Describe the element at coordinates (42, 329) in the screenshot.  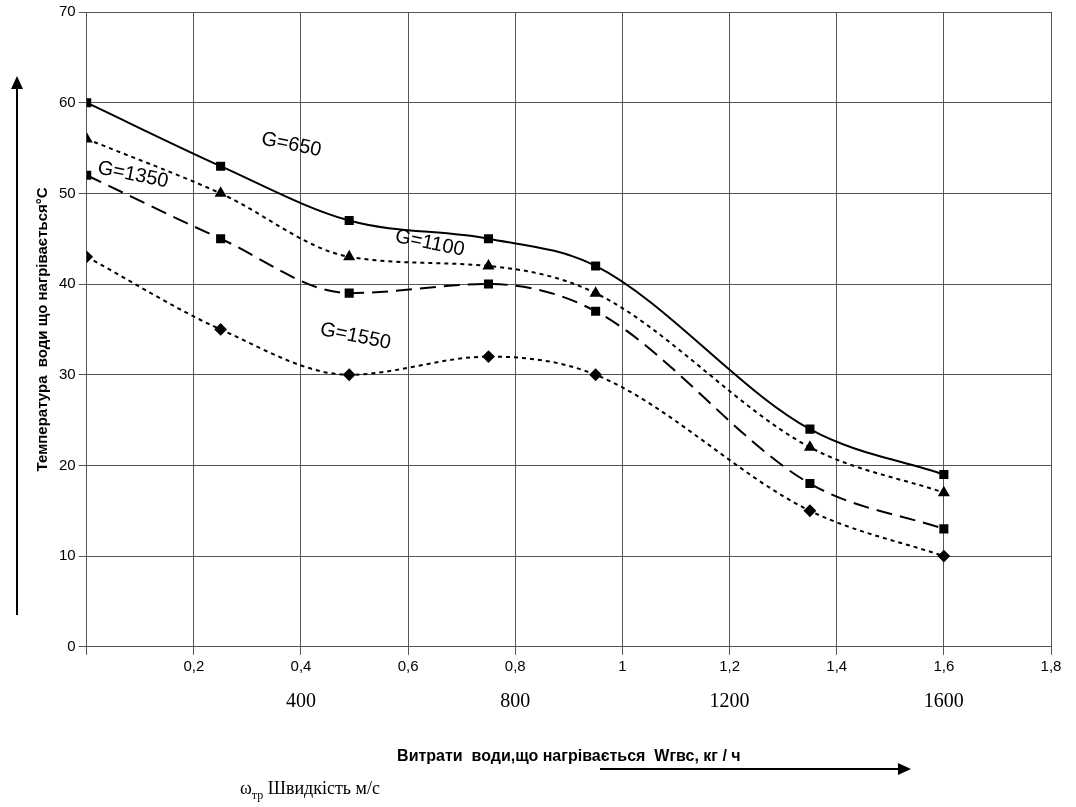
I see `y-axis-title: Температура води що нагрівається°C` at that location.